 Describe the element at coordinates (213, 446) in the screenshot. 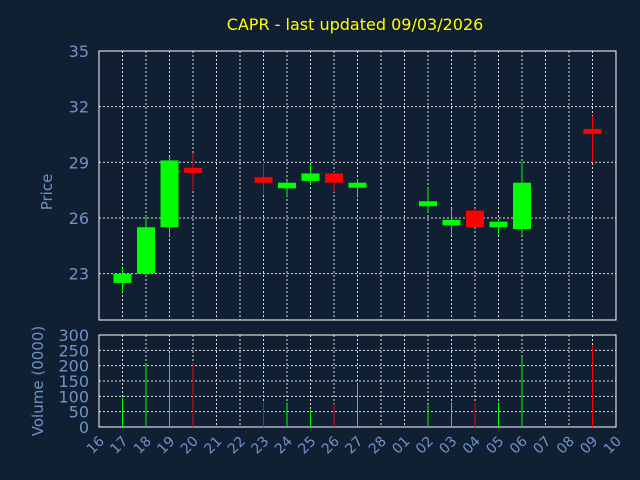

I see `x-tick-label: 21` at that location.